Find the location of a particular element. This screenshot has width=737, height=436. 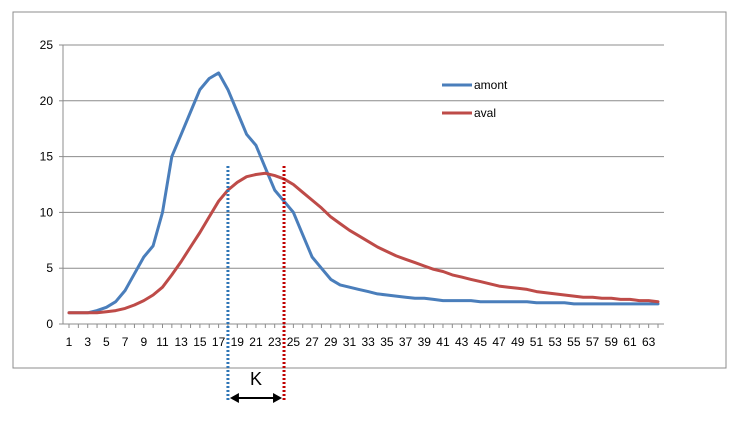

y-tick-label: 5 is located at coordinates (49, 268).